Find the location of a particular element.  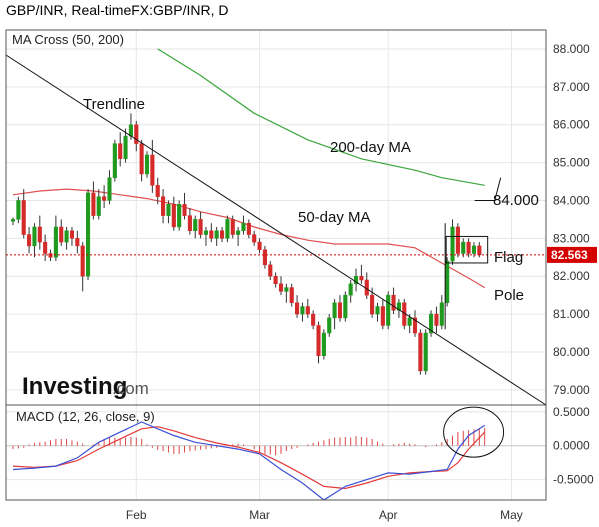

x-tick-label: Feb is located at coordinates (136, 515).